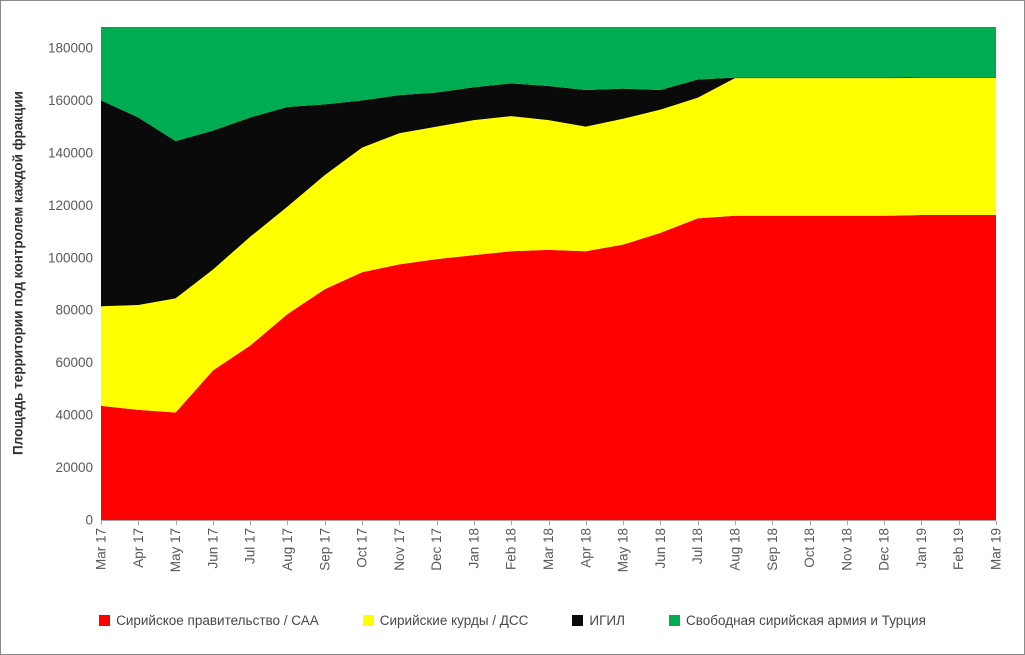  Describe the element at coordinates (772, 549) in the screenshot. I see `x-tick-label: Sep 18` at that location.